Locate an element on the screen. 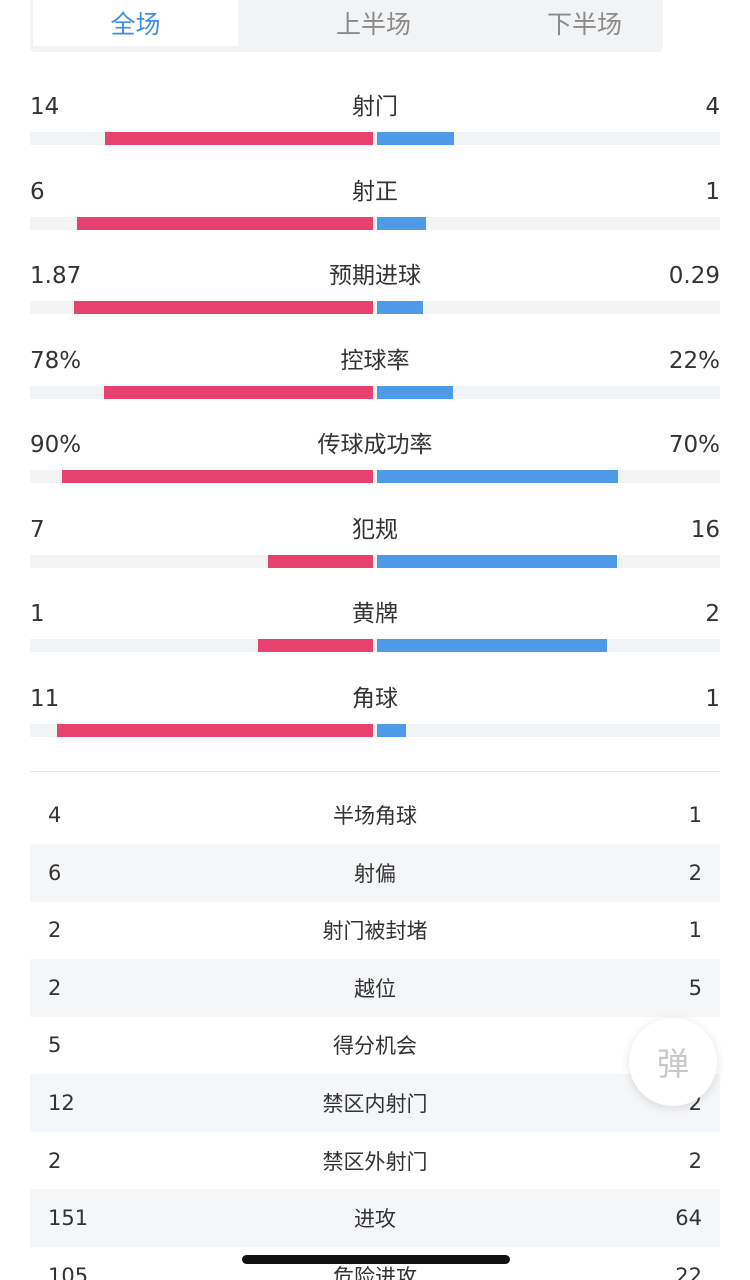 The width and height of the screenshot is (750, 1280). table-row: 2 禁区外射门 2 is located at coordinates (375, 1161).